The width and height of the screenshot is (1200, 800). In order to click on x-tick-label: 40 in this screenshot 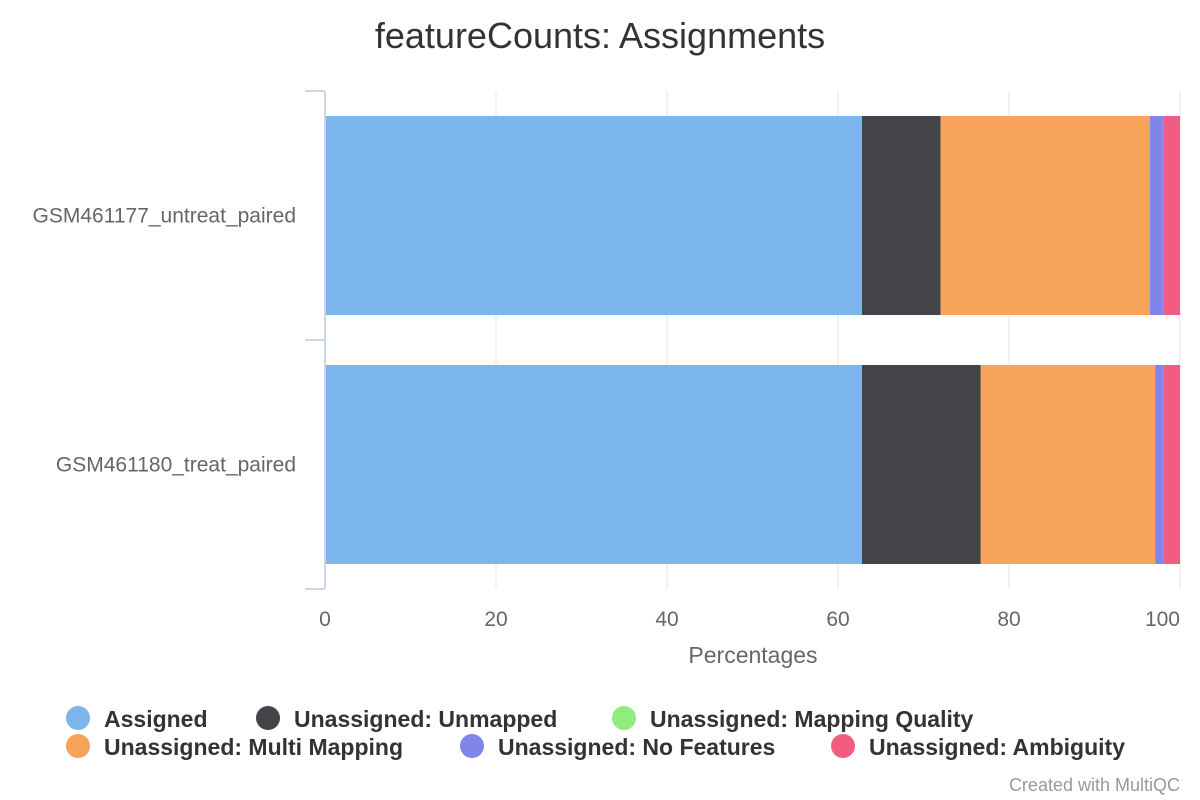, I will do `click(666, 619)`.